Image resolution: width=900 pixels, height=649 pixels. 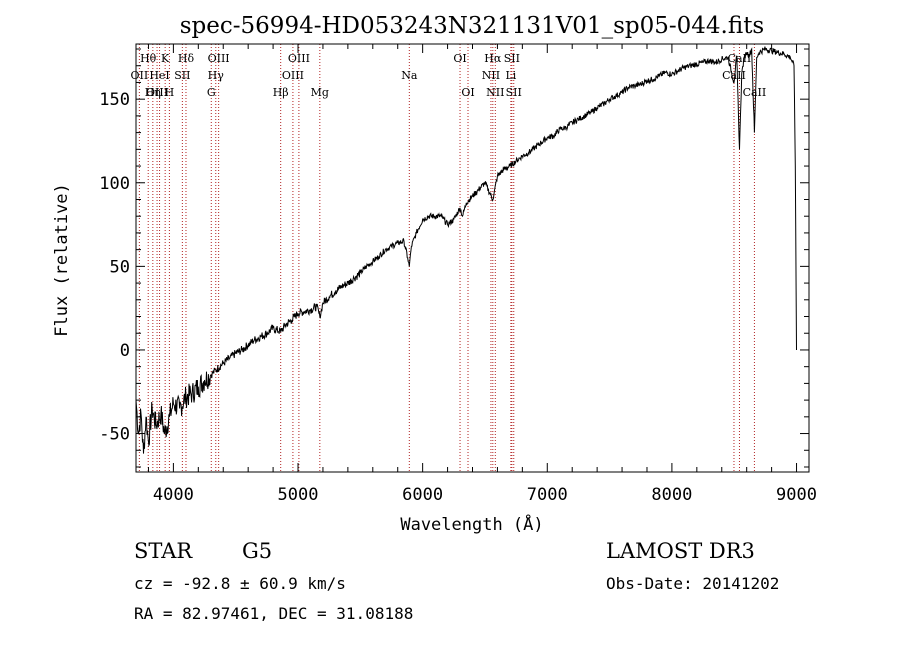 I want to click on survey-name: LAMOST DR3, so click(x=680, y=551).